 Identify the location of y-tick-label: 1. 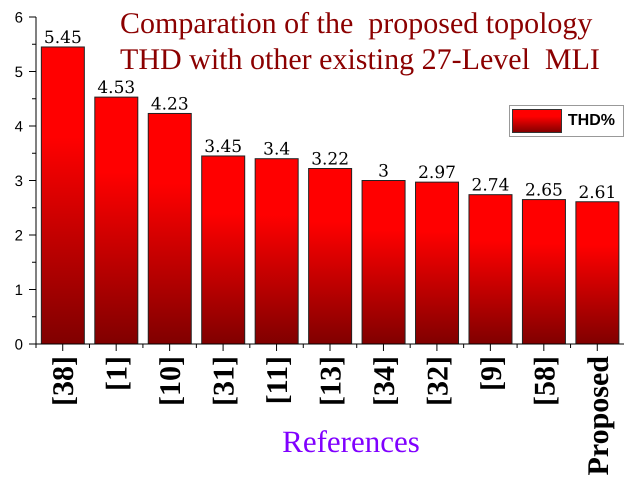
(18, 290).